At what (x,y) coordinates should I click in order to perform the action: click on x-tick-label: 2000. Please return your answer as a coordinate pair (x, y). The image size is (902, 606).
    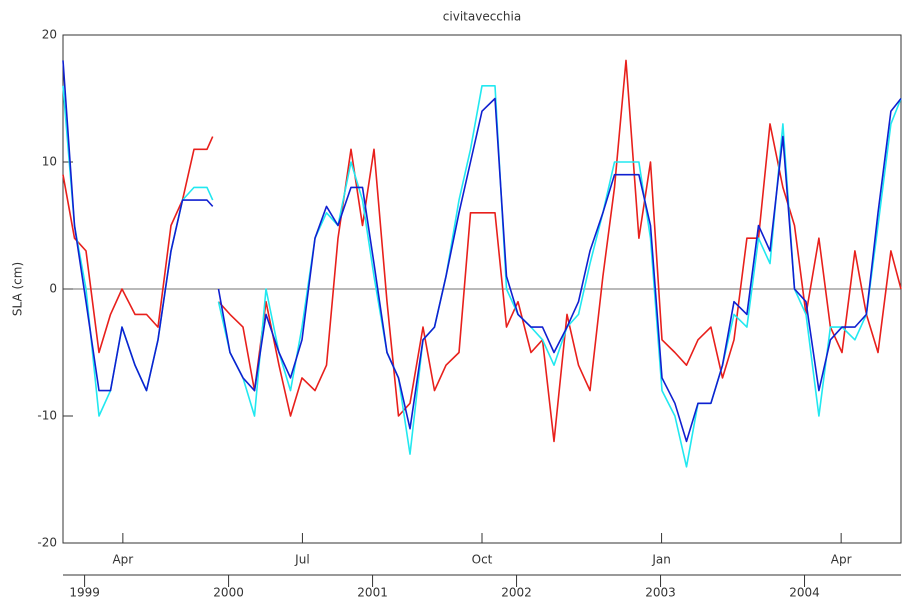
    Looking at the image, I should click on (228, 593).